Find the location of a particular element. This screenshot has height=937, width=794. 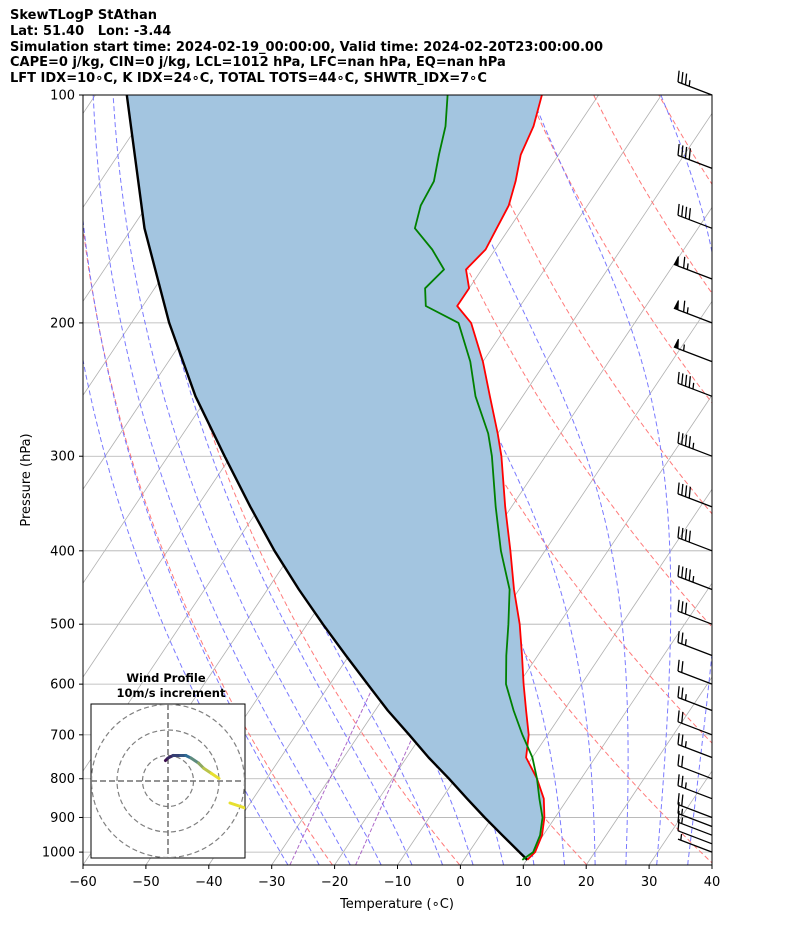

hodograph-subtitle: 10m/s increment is located at coordinates (171, 693).